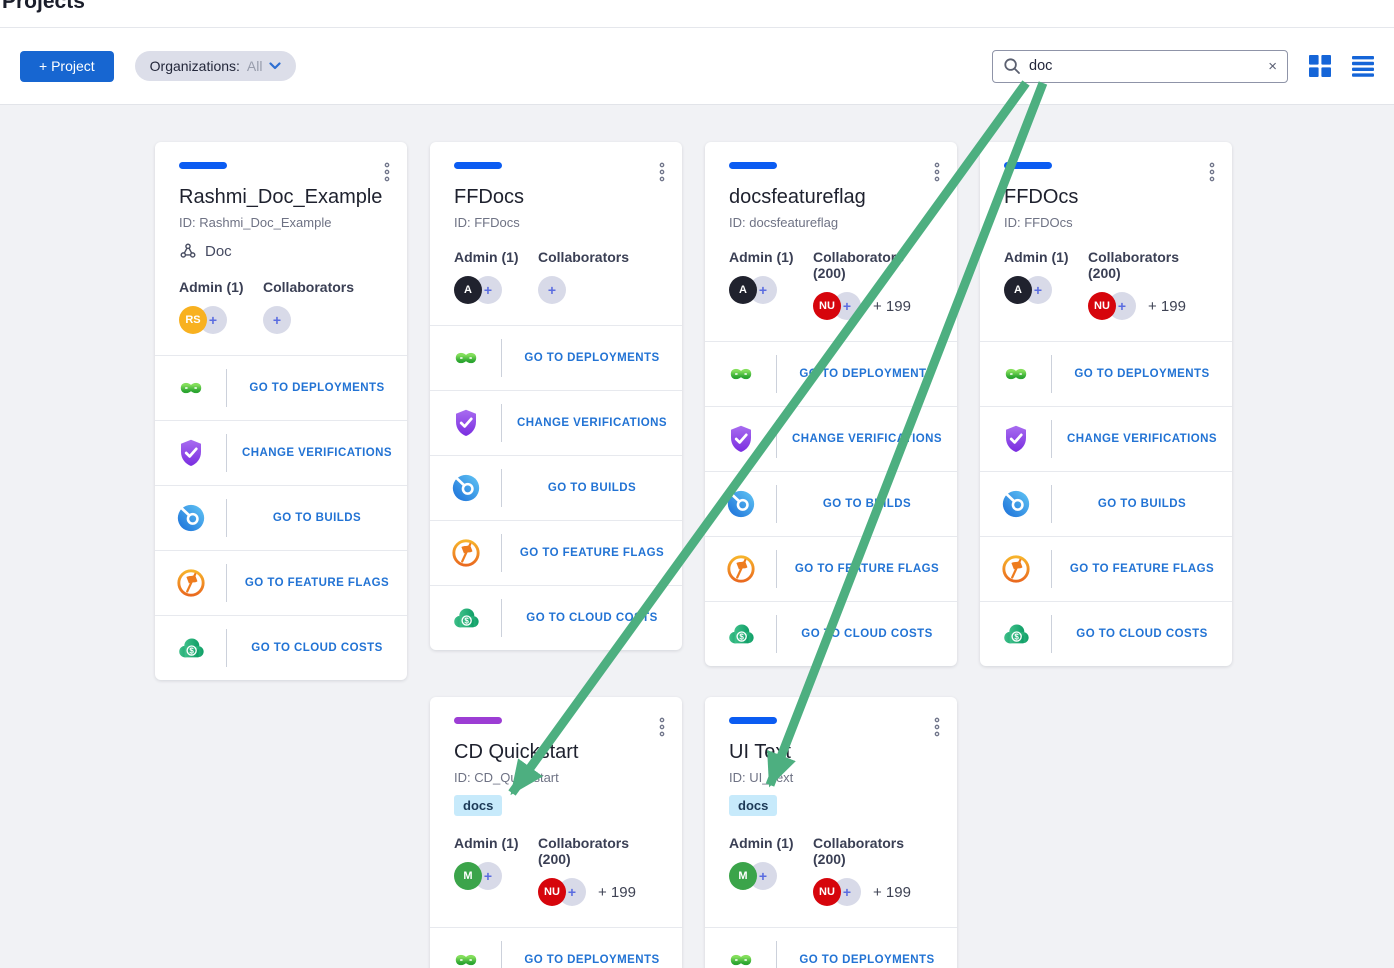 This screenshot has height=968, width=1394. Describe the element at coordinates (43, 6) in the screenshot. I see `page-title: Projects` at that location.